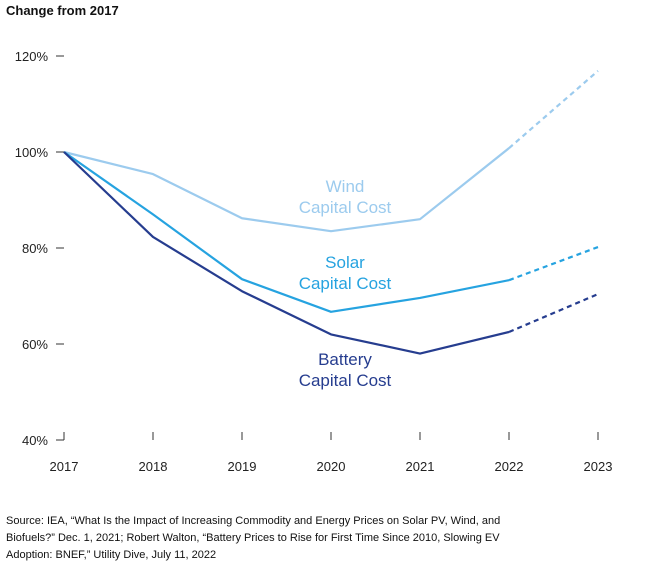 This screenshot has height=572, width=645. What do you see at coordinates (32, 152) in the screenshot?
I see `y-tick-label: 100%` at bounding box center [32, 152].